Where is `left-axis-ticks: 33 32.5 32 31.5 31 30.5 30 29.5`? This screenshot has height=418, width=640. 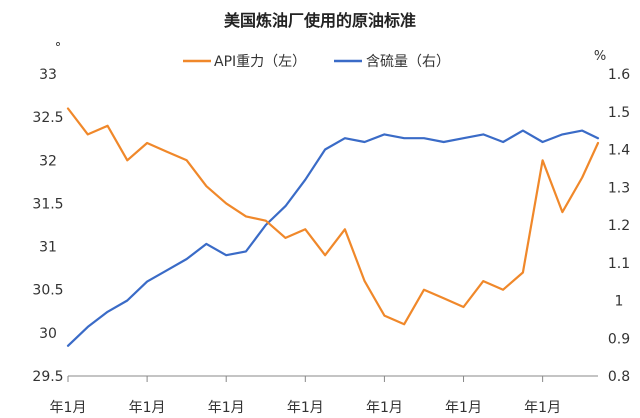
left-axis-ticks: 33 32.5 32 31.5 31 30.5 30 29.5 is located at coordinates (47, 226).